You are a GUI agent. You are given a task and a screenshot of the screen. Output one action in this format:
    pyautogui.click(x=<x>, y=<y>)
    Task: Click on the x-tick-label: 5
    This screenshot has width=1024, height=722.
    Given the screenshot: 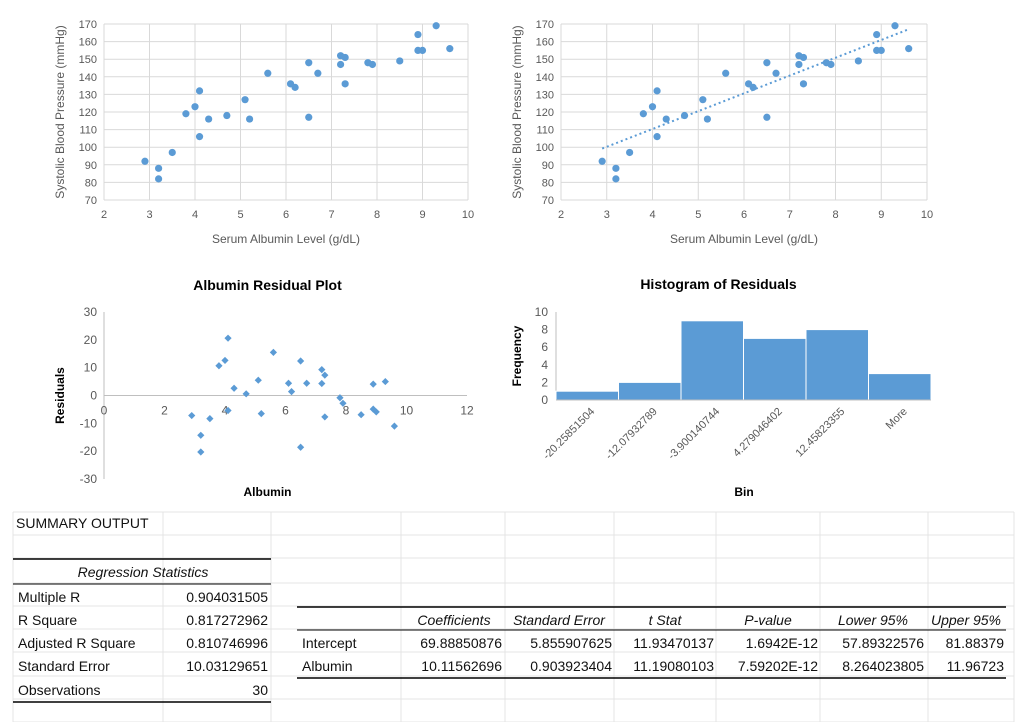 What is the action you would take?
    pyautogui.click(x=698, y=215)
    